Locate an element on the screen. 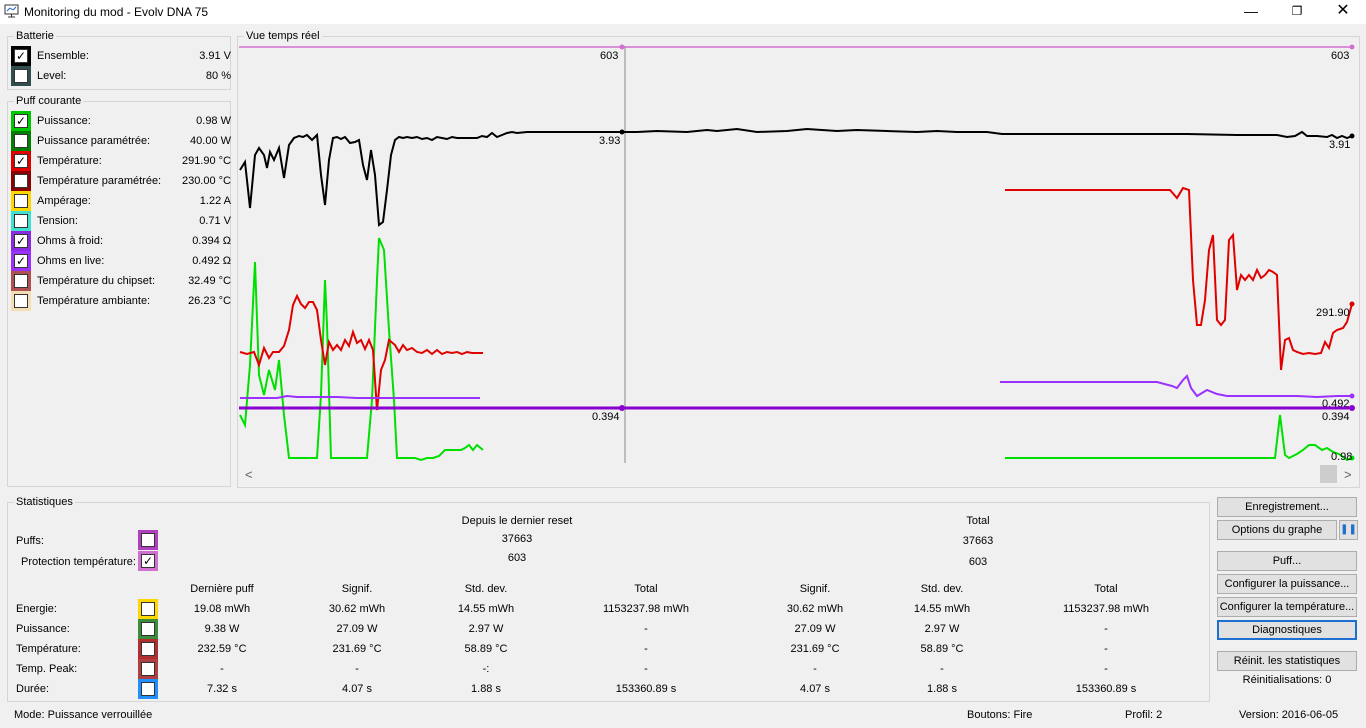 Image resolution: width=1366 pixels, height=728 pixels. pause-button: ❚❚ is located at coordinates (1348, 530).